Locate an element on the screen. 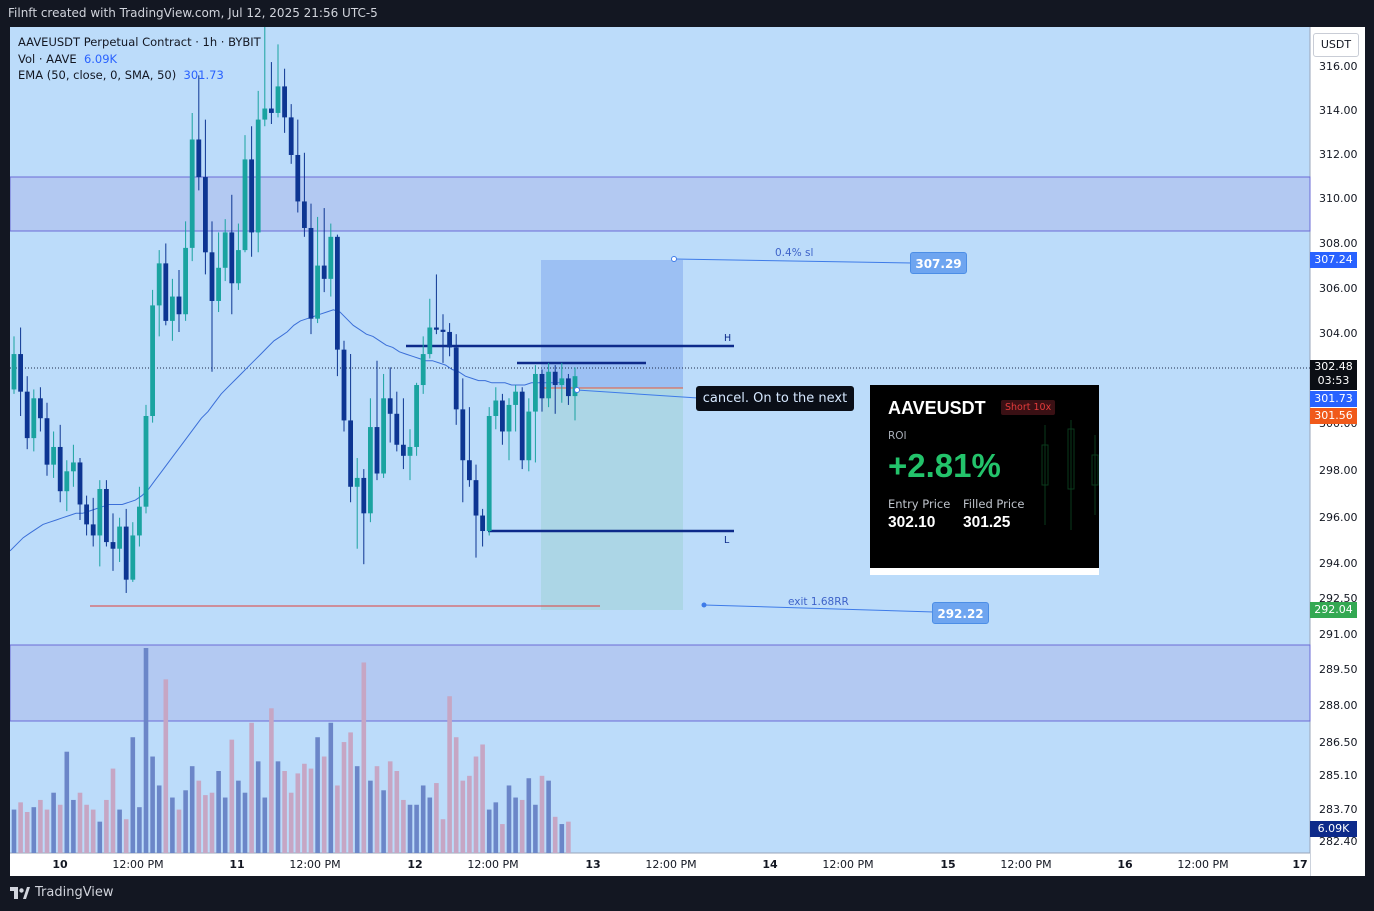  legend-symbol: AAVEUSDT Perpetual Contract · 1h · BYBIT is located at coordinates (139, 42).